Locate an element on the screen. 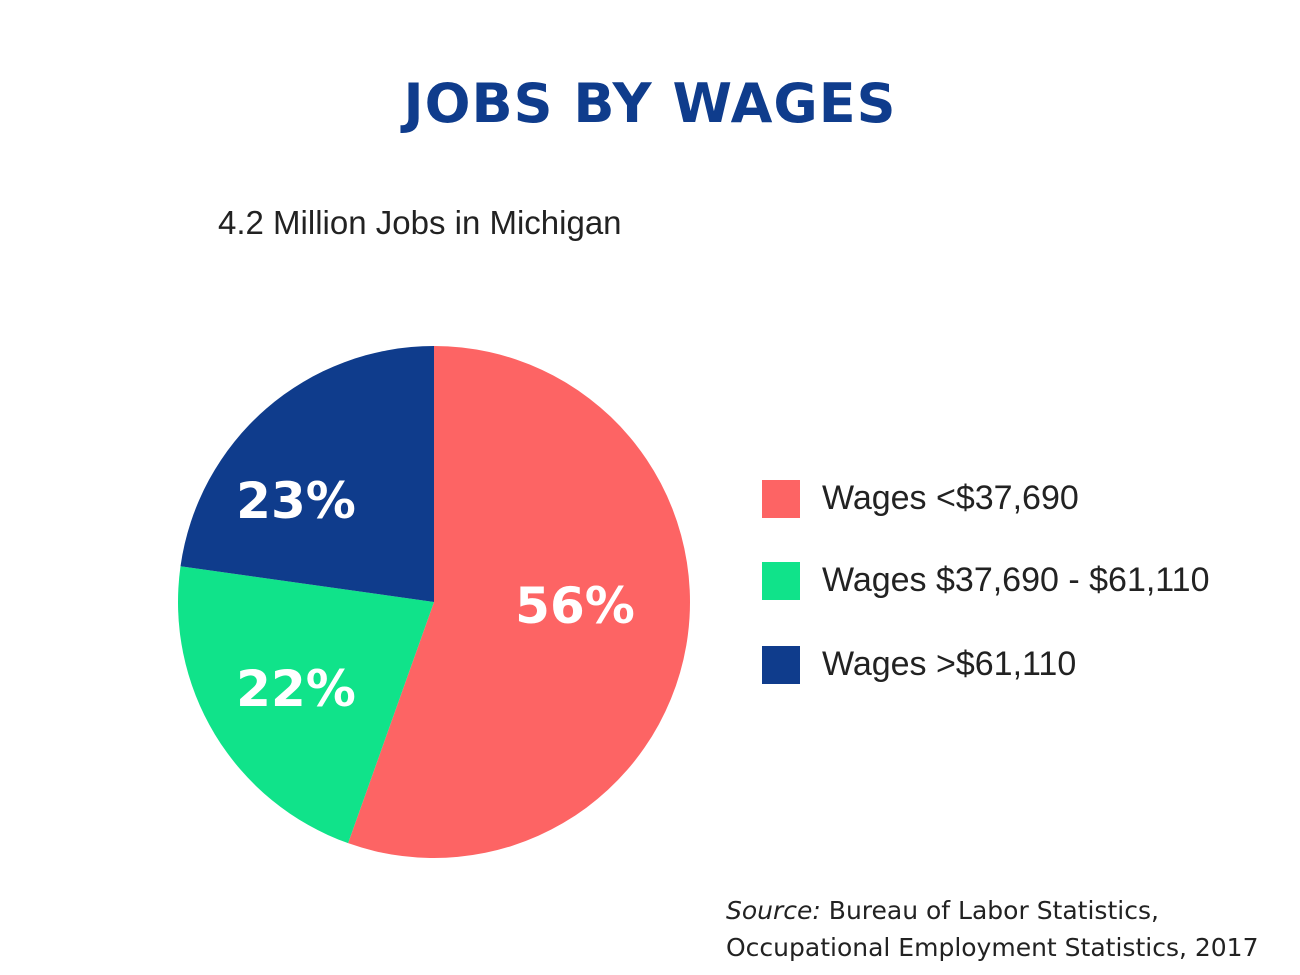  chart-subtitle: 4.2 Million Jobs in Michigan is located at coordinates (420, 222).